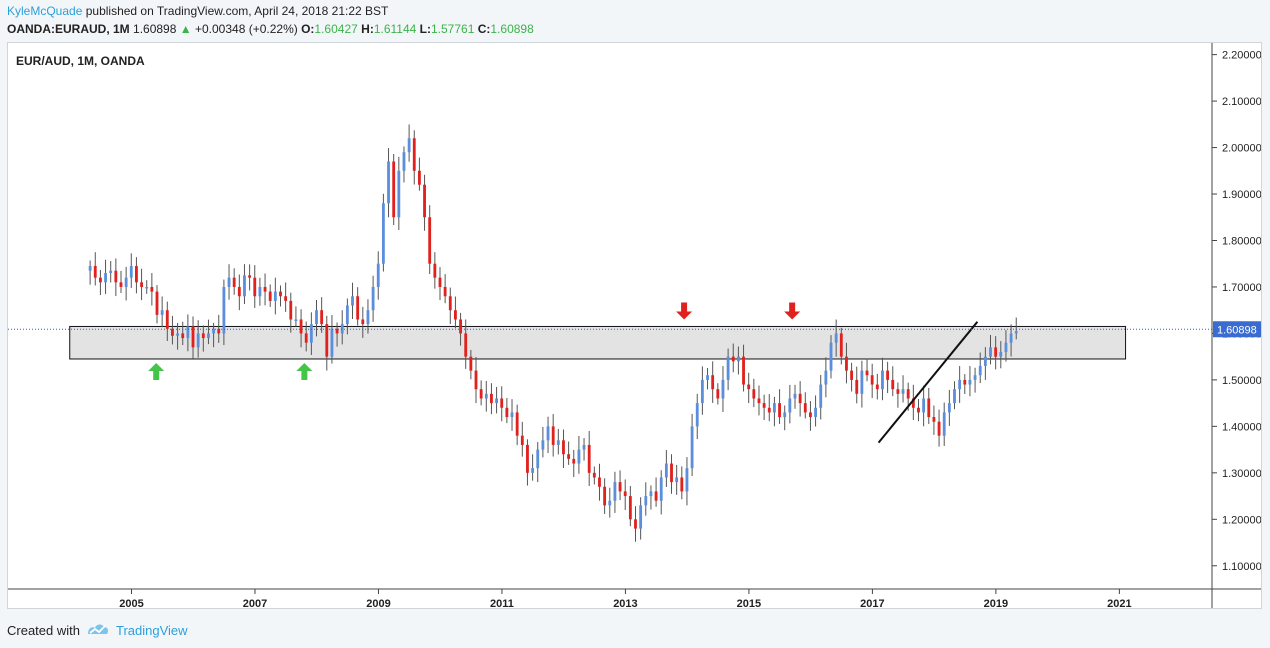 The width and height of the screenshot is (1270, 648). I want to click on price-change: +0.00348 (+0.22%), so click(246, 29).